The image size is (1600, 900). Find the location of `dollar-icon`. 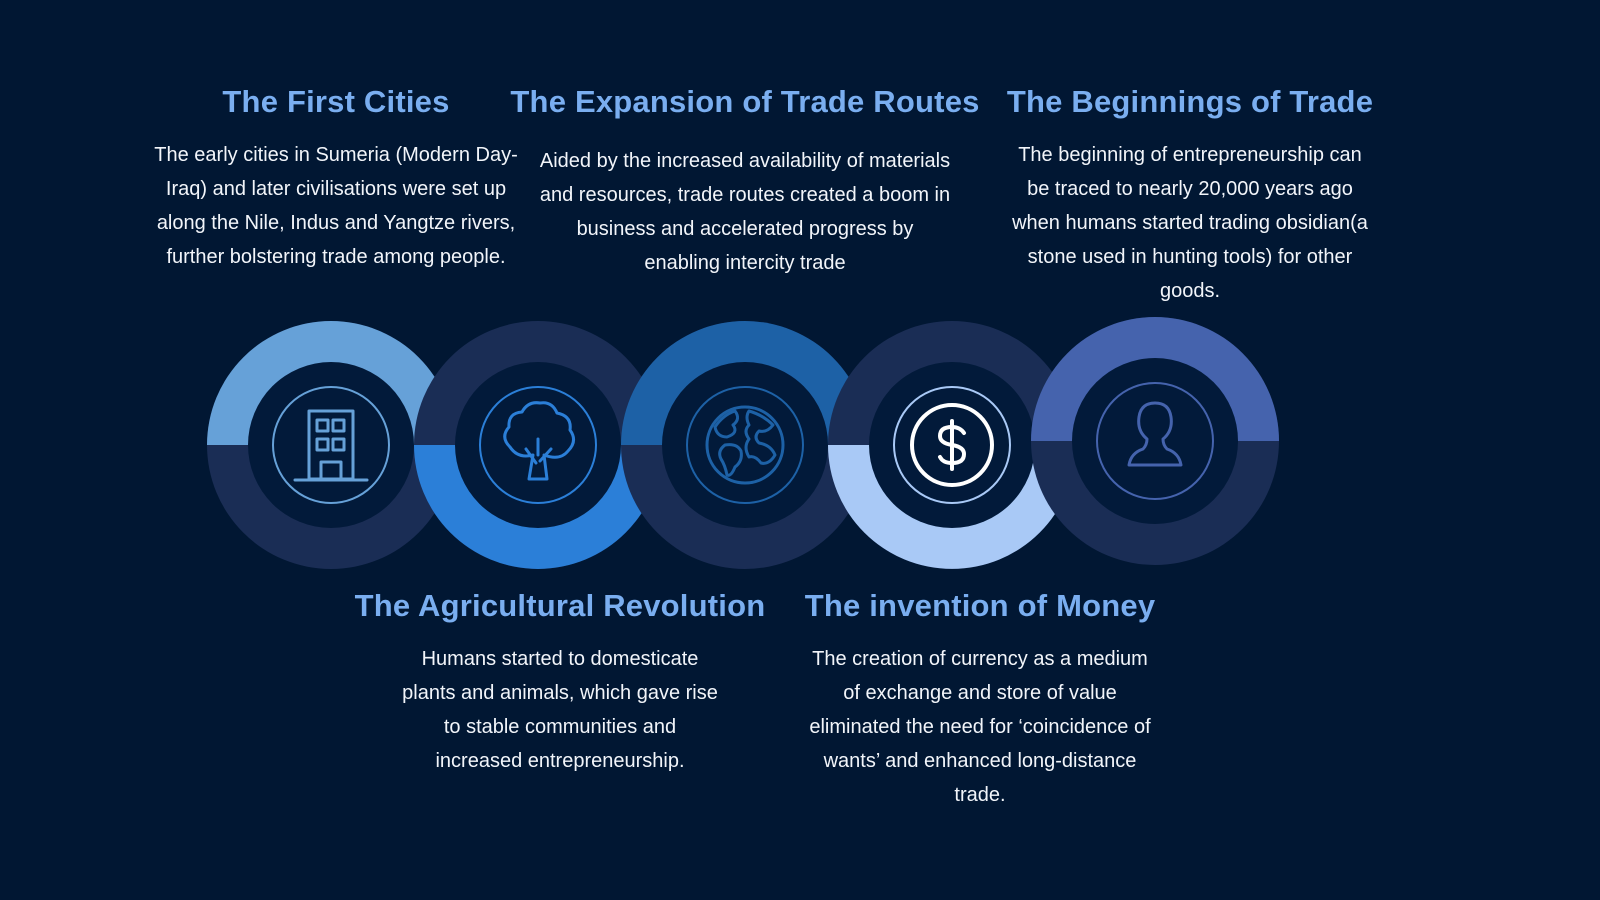

dollar-icon is located at coordinates (952, 445).